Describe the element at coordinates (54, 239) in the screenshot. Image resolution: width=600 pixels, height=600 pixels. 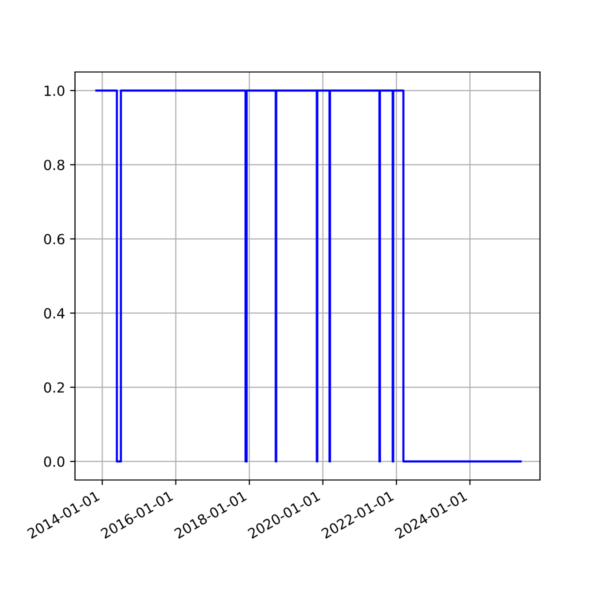
I see `y-tick-label: 0.6` at that location.